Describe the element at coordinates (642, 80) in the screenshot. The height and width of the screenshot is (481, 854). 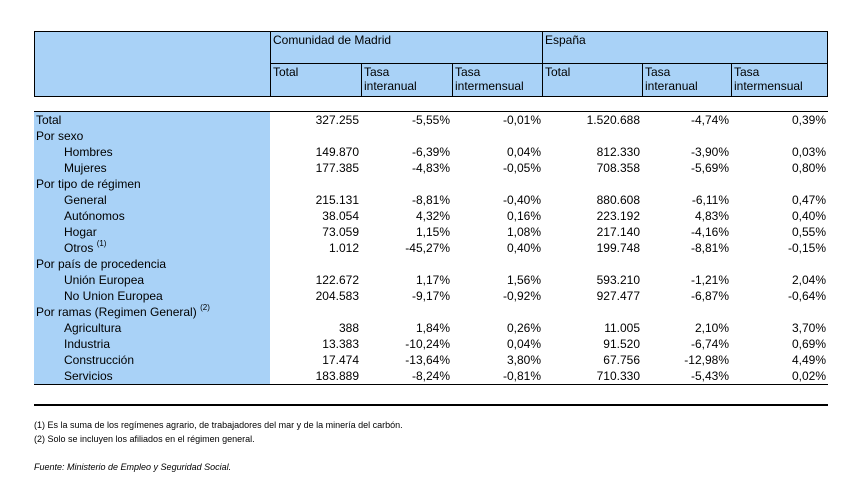
I see `divider-s2` at that location.